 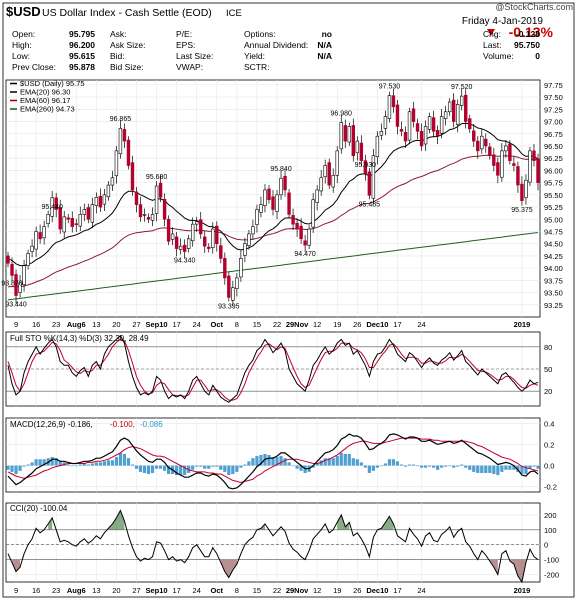 I want to click on field-value: 95.750, so click(x=527, y=45).